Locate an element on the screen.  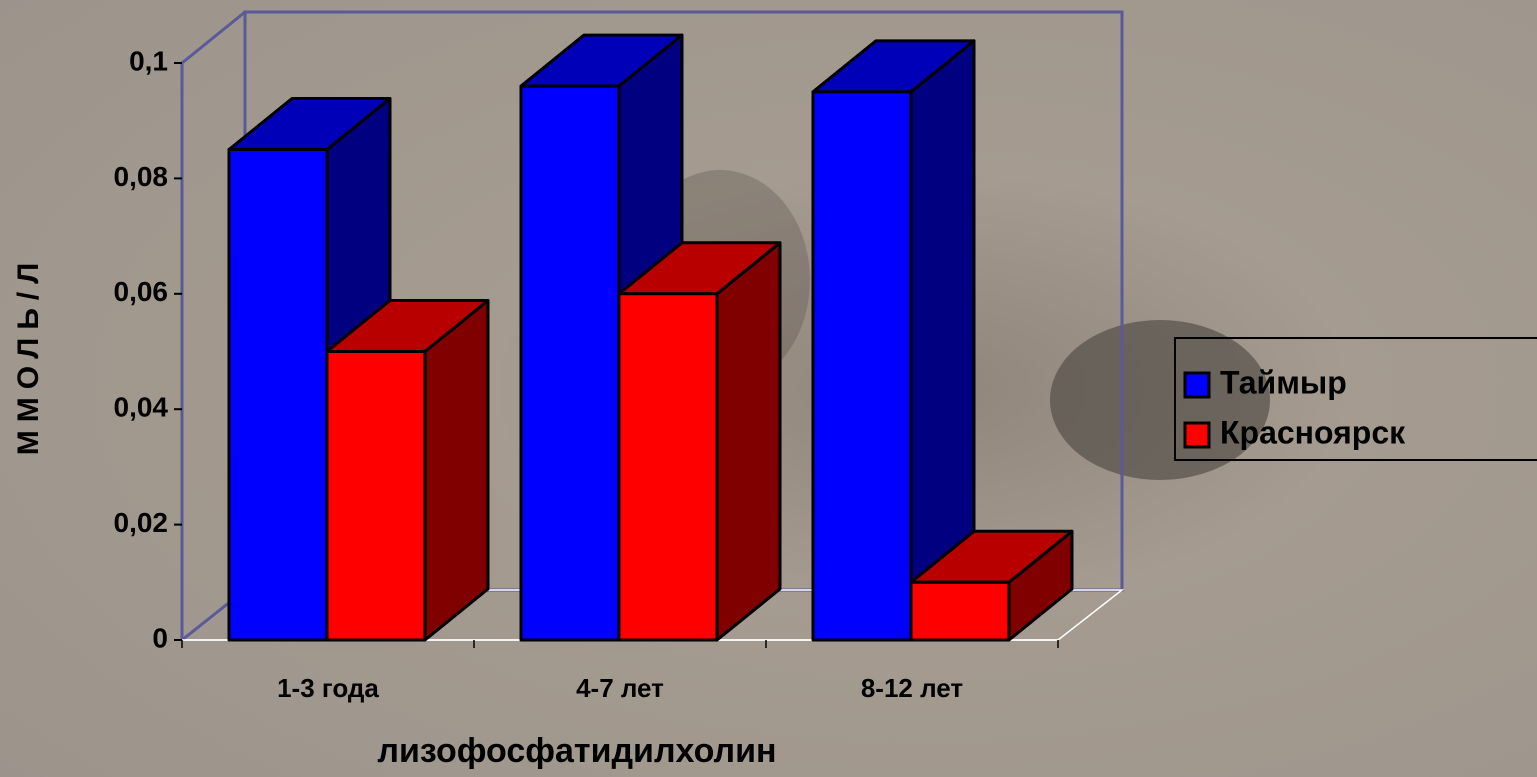
y-axis-title: ММОЛЬ/Л is located at coordinates (28, 355).